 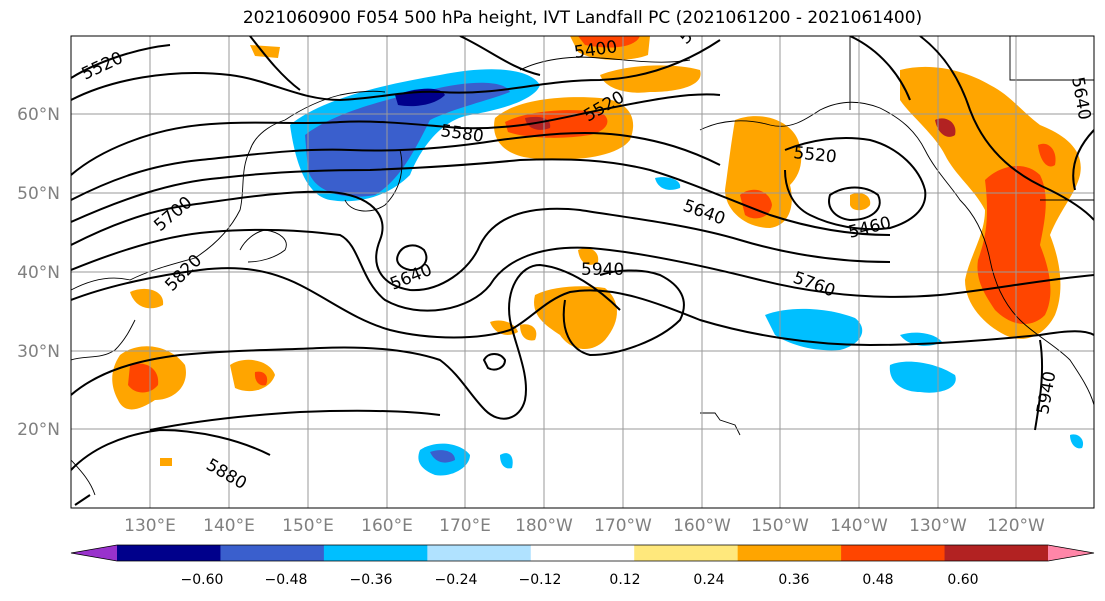 I want to click on colorbar-tick-label: −0.48, so click(x=286, y=580).